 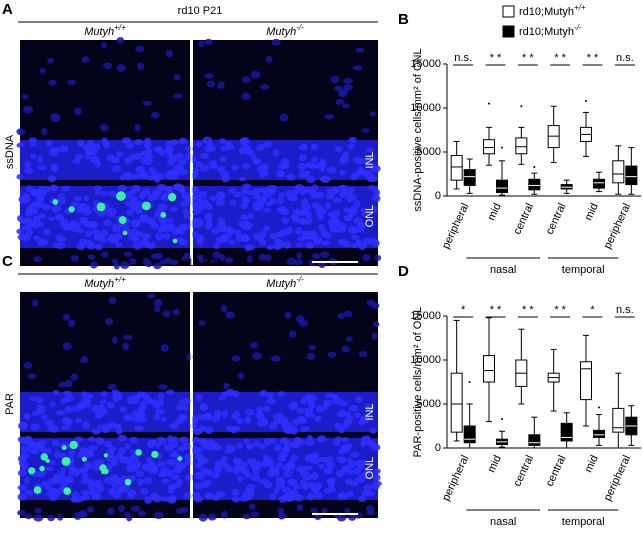 What do you see at coordinates (285, 282) in the screenshot?
I see `genotype-label: Mutyh-/-` at bounding box center [285, 282].